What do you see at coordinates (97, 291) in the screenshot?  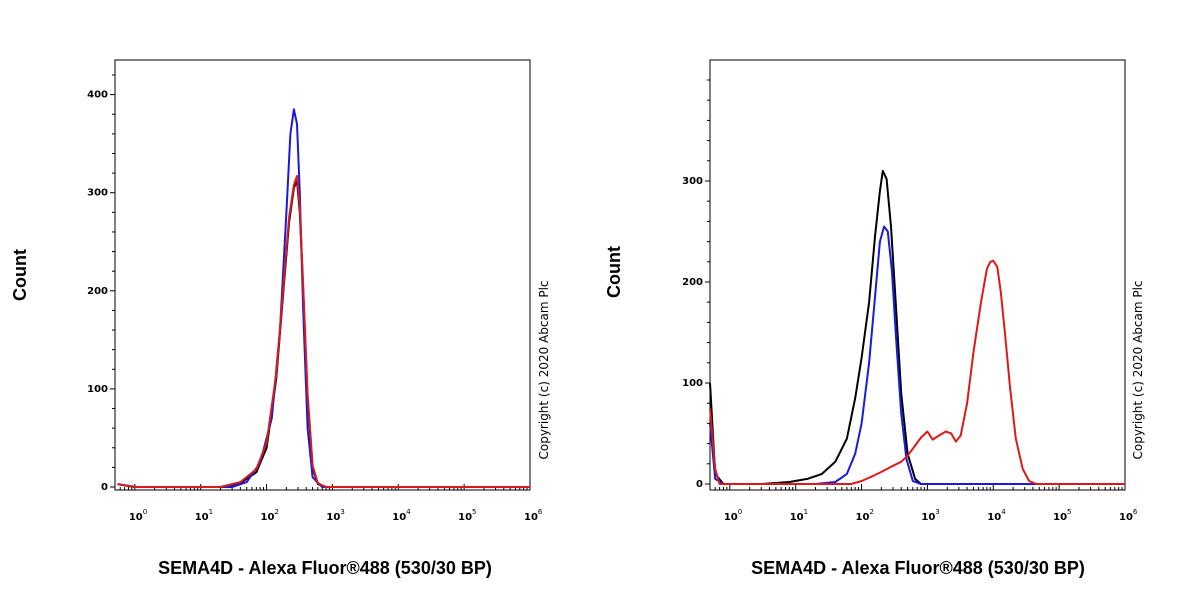 I see `left-ytick-label: 200` at bounding box center [97, 291].